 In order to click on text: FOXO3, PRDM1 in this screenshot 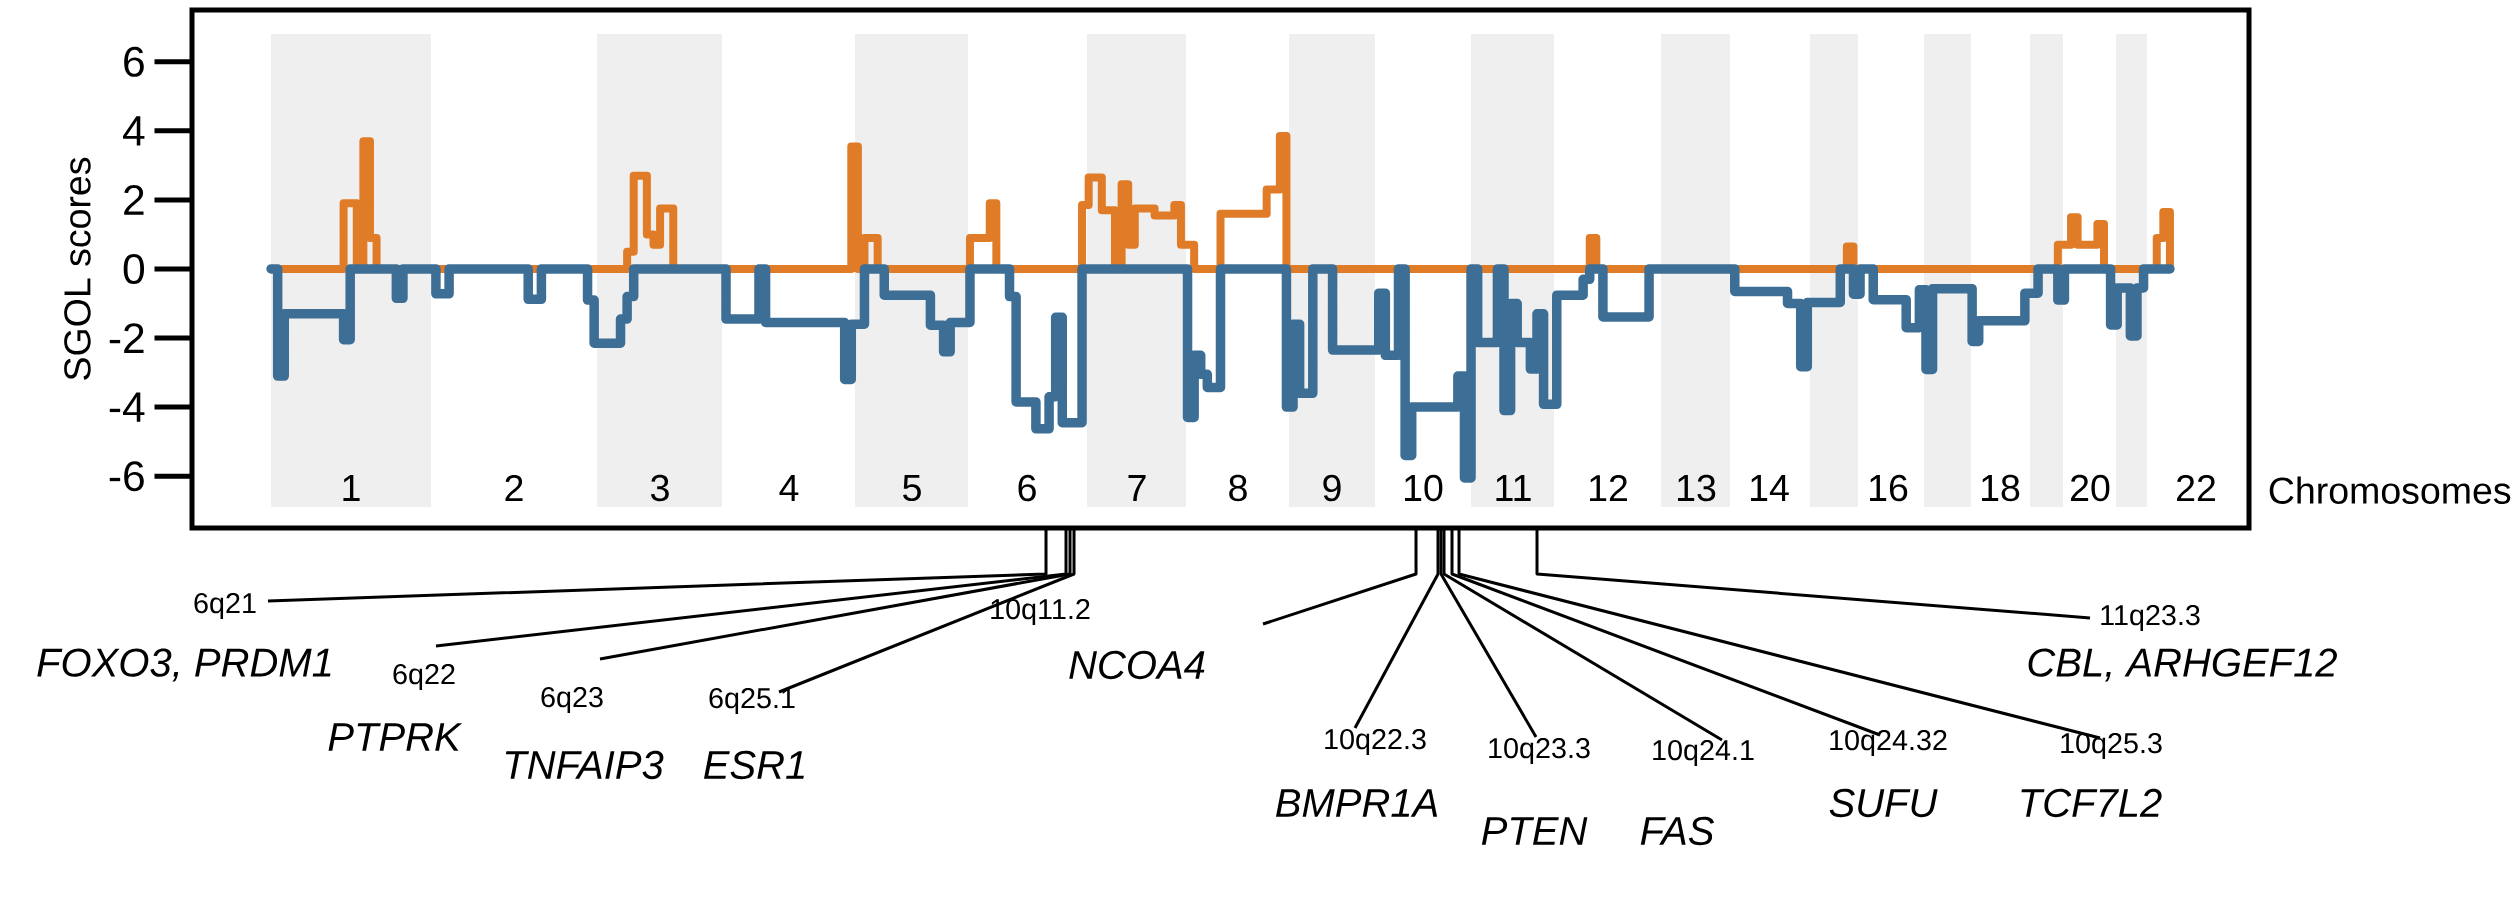, I will do `click(184, 665)`.